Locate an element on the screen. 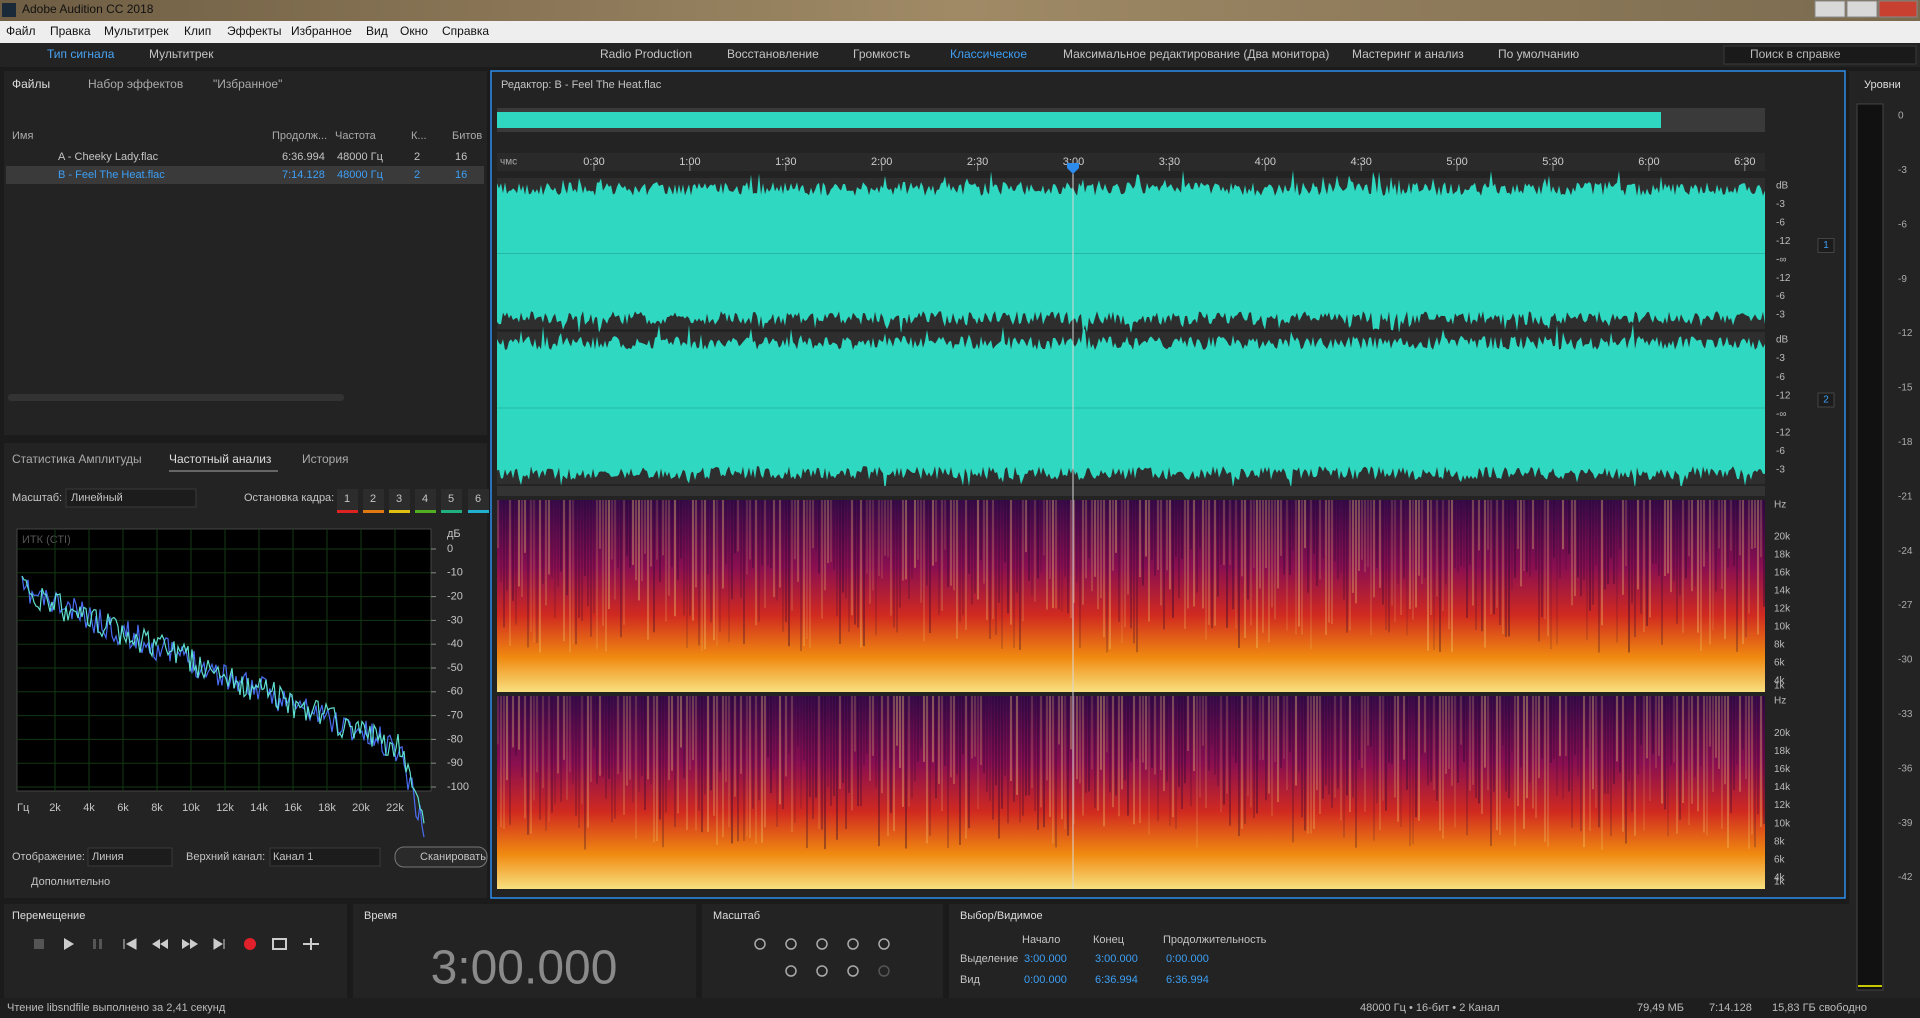 The height and width of the screenshot is (1018, 1920). panel-tab: Файлы is located at coordinates (31, 84).